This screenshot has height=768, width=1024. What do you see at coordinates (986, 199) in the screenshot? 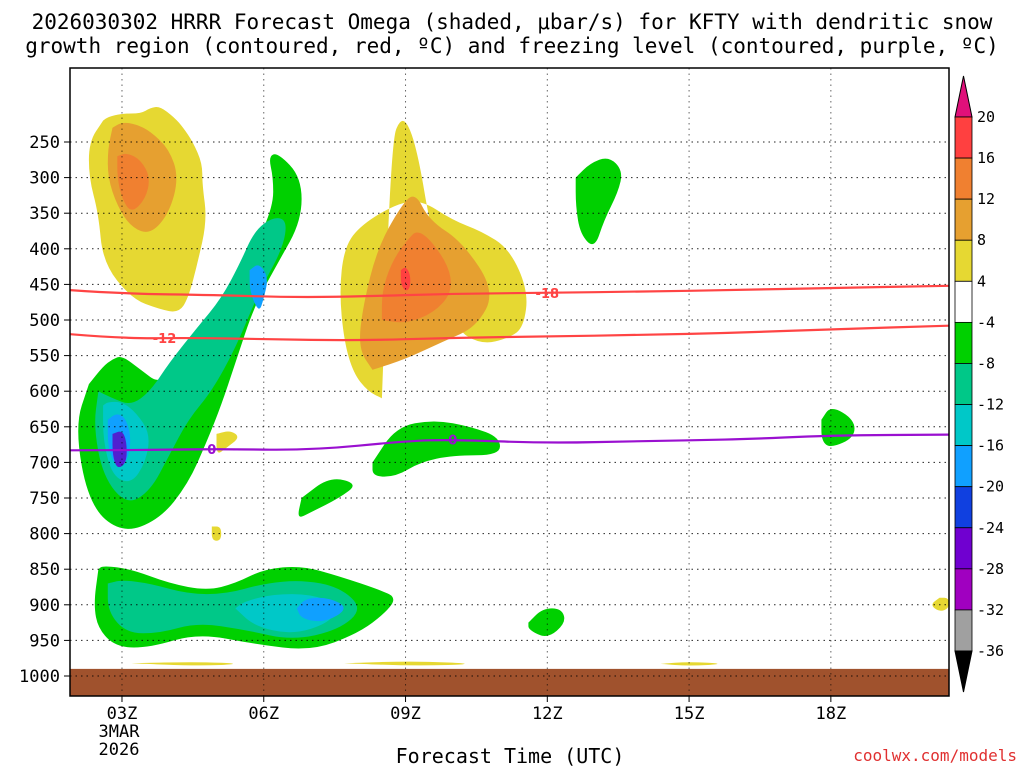
I see `colorbar-label-2: 12` at bounding box center [986, 199].